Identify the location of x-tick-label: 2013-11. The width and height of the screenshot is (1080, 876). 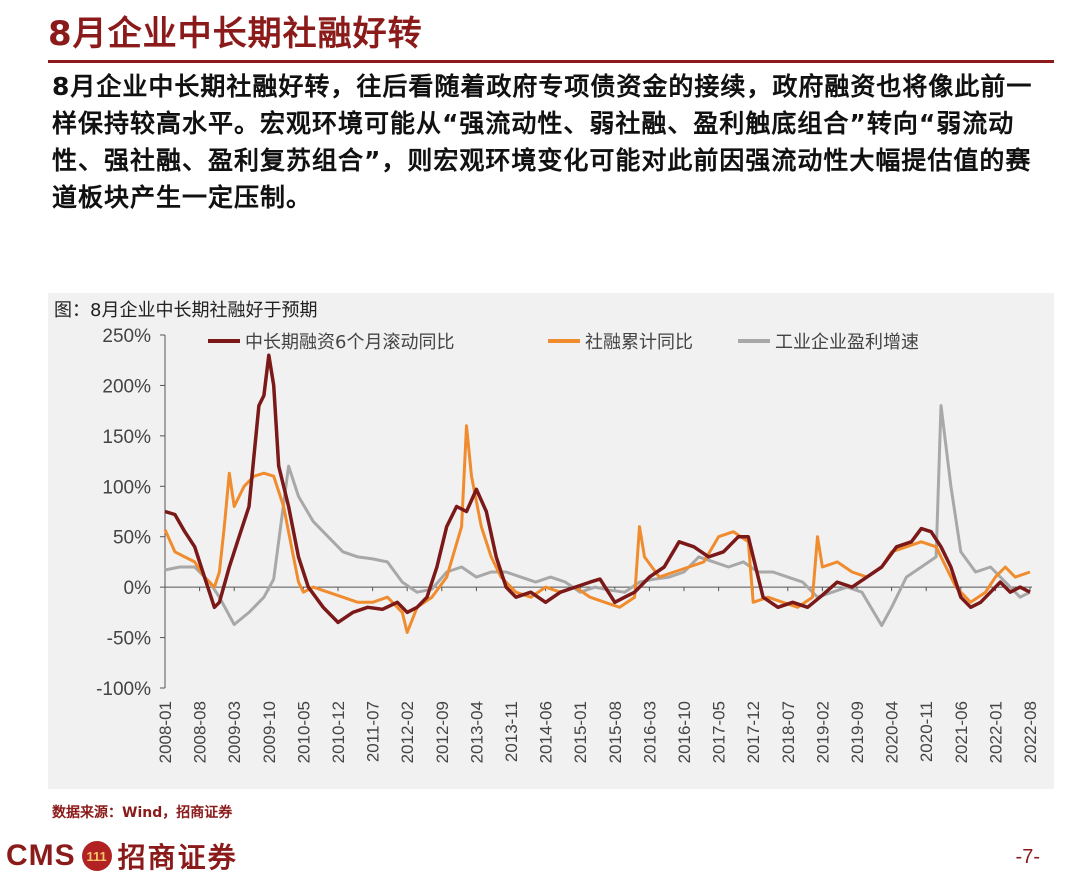
(511, 731).